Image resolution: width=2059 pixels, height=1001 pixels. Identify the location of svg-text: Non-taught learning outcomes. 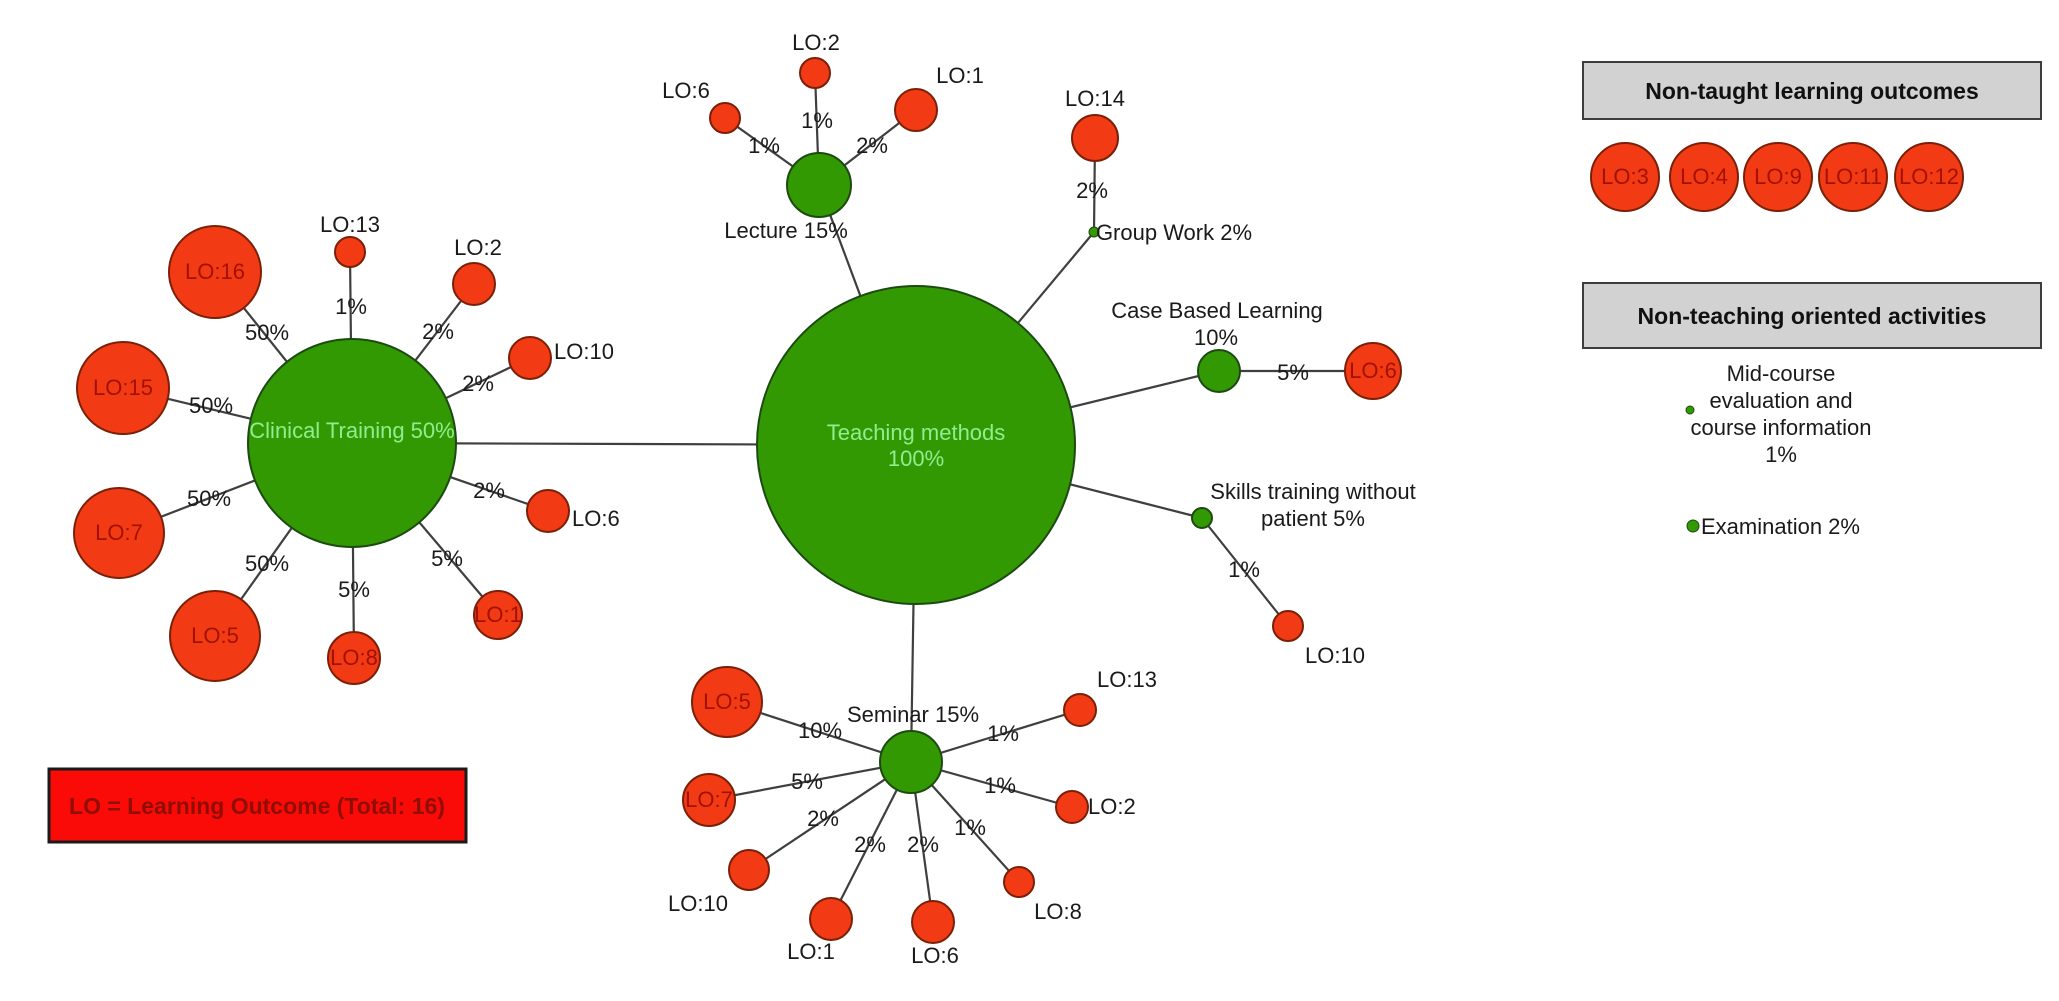
(1812, 91).